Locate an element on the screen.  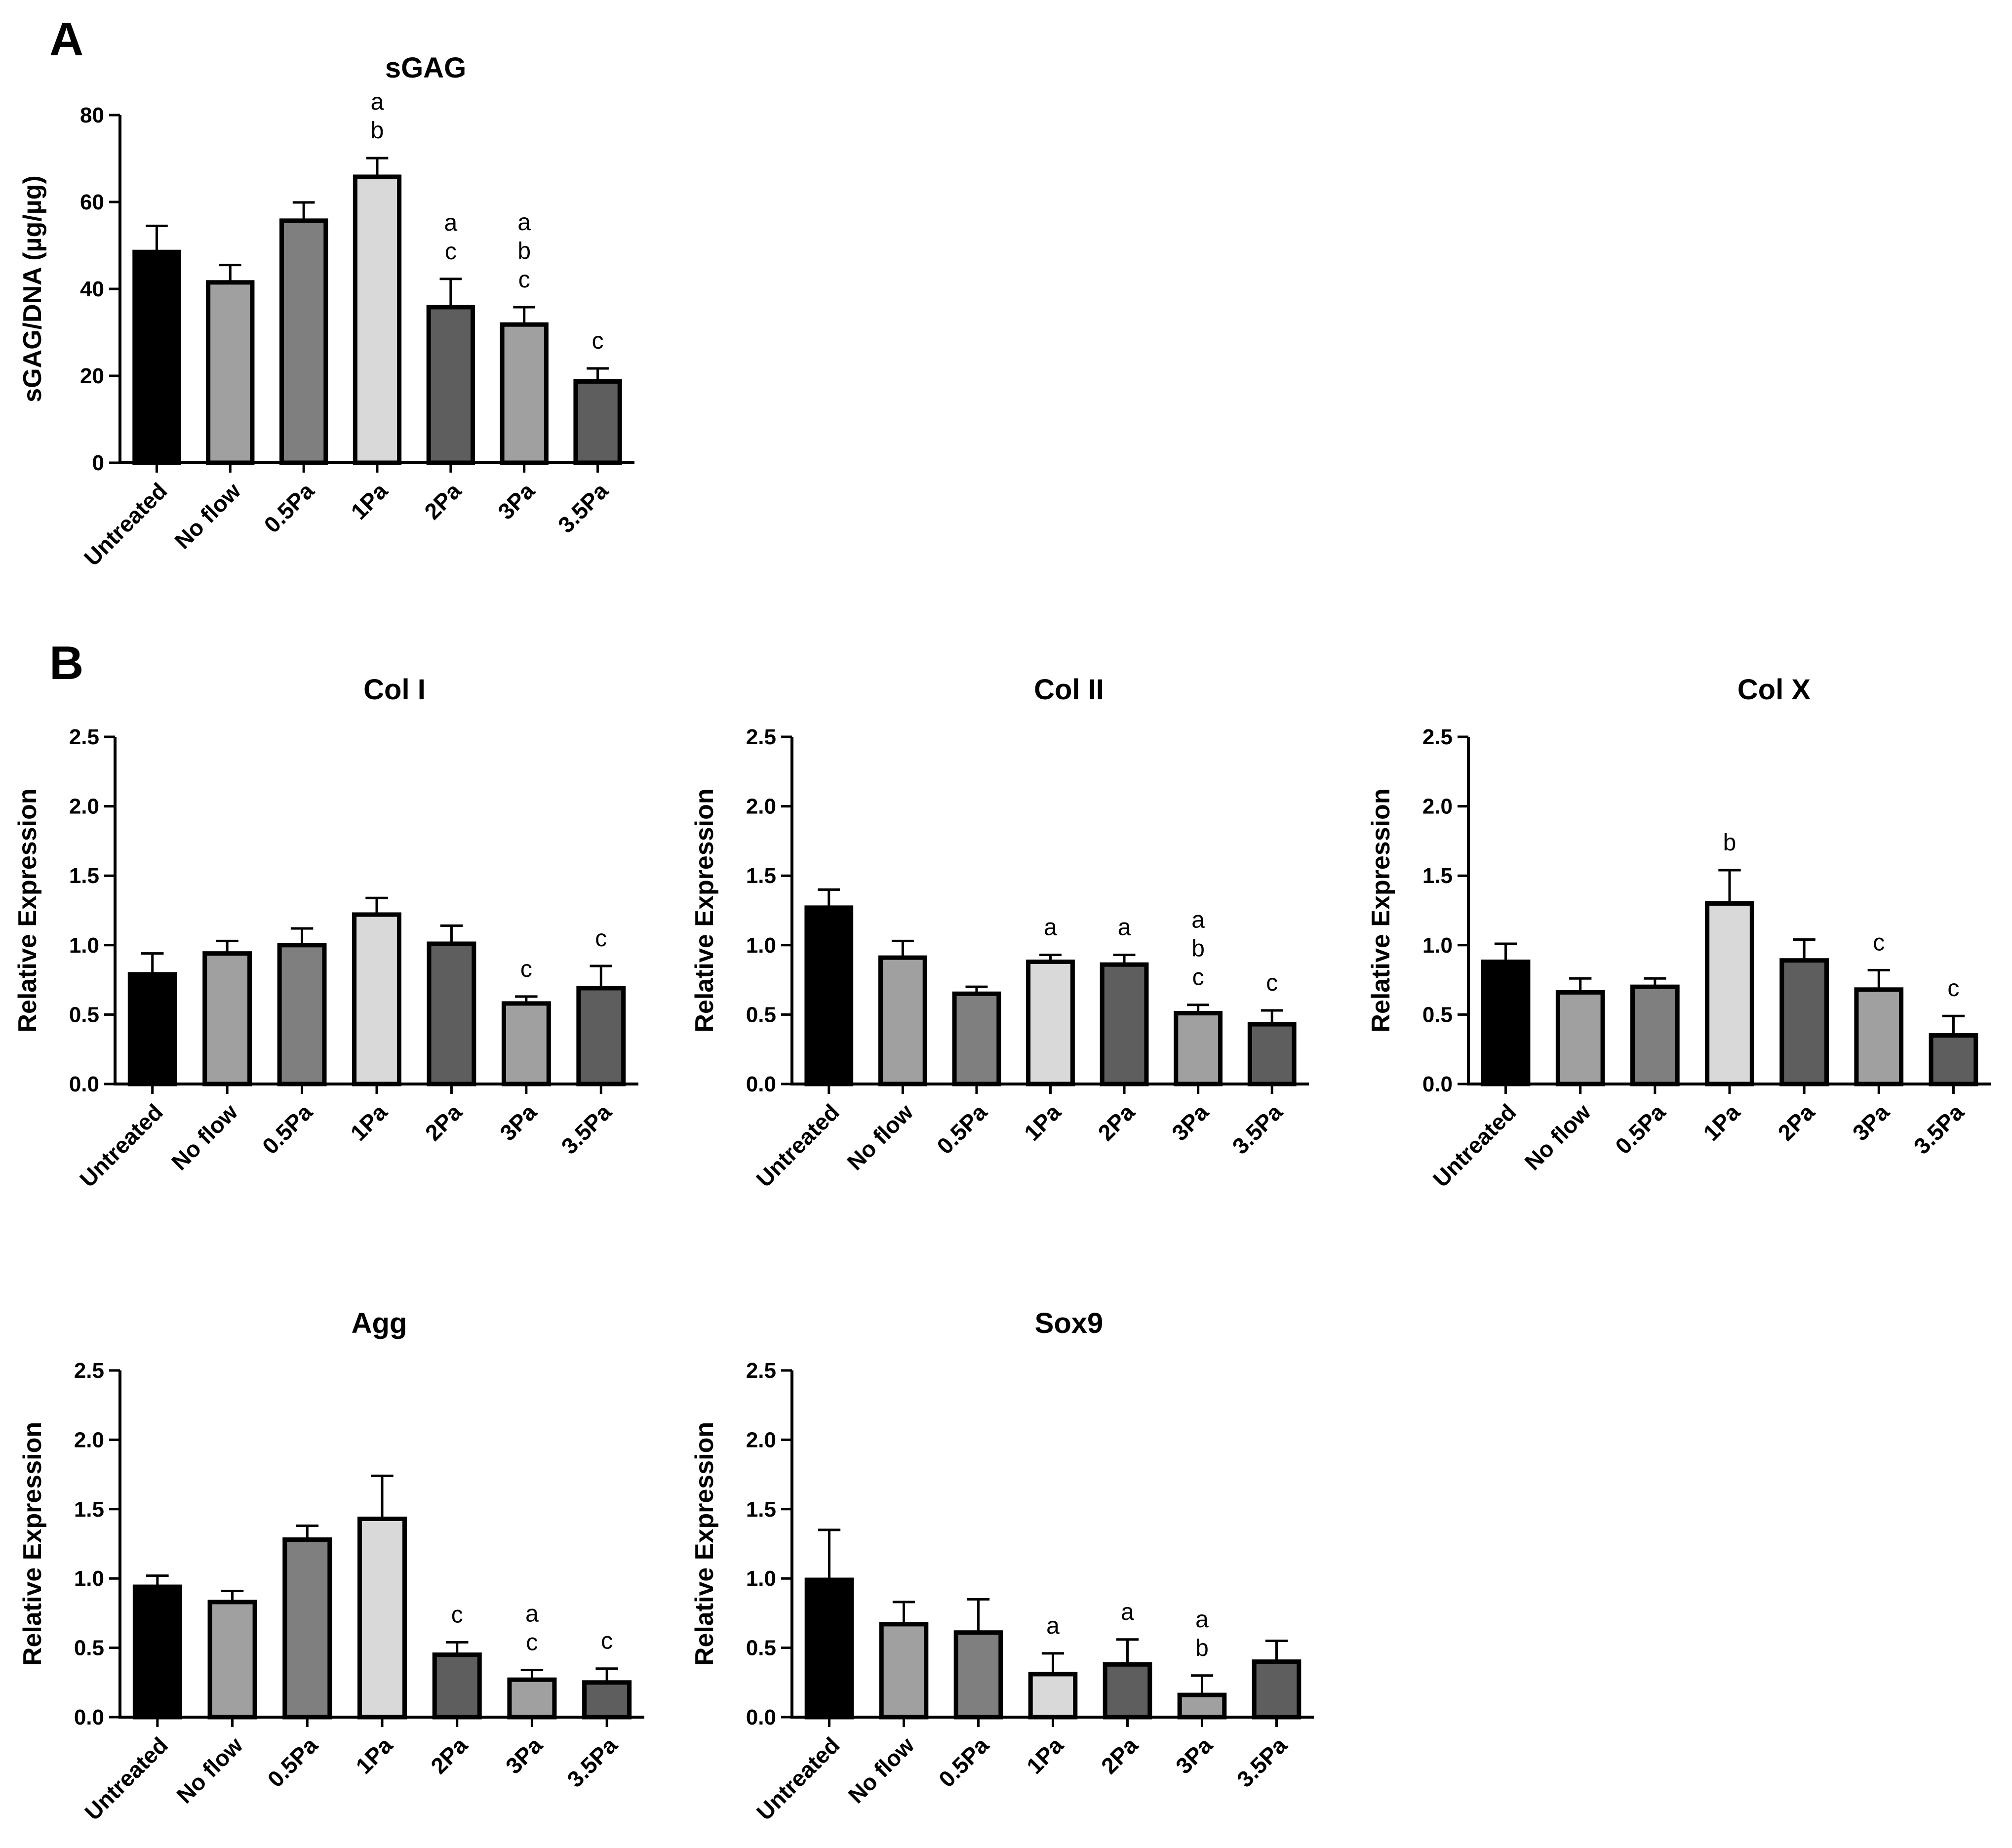
chart-agg-y-tick-label: 0.5 is located at coordinates (89, 1648).